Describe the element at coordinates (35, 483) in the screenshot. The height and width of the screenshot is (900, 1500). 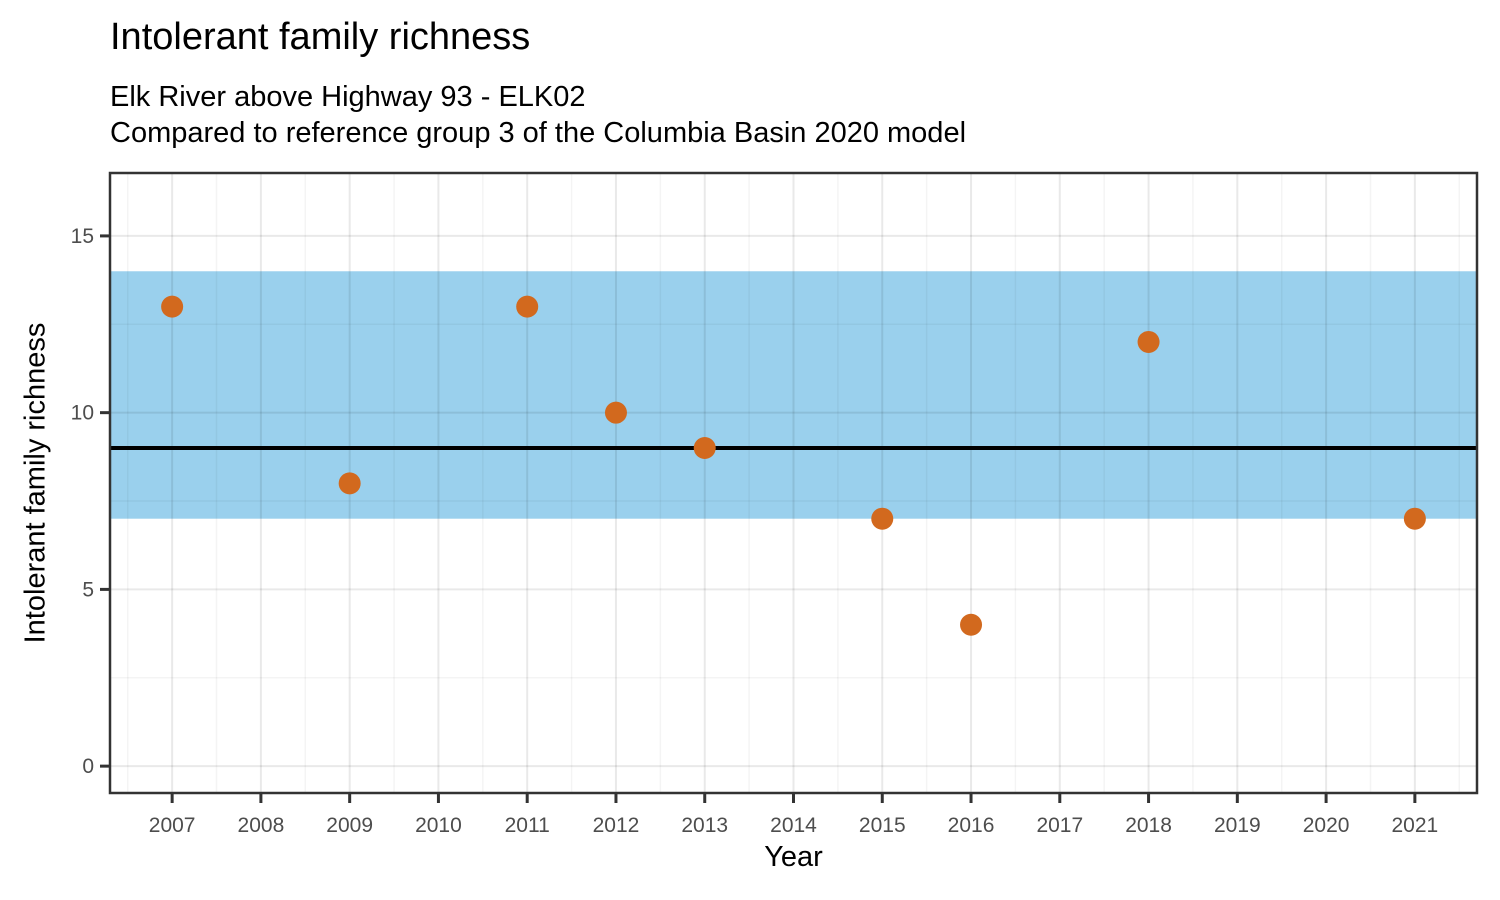
I see `y-axis-title: Intolerant family richness` at that location.